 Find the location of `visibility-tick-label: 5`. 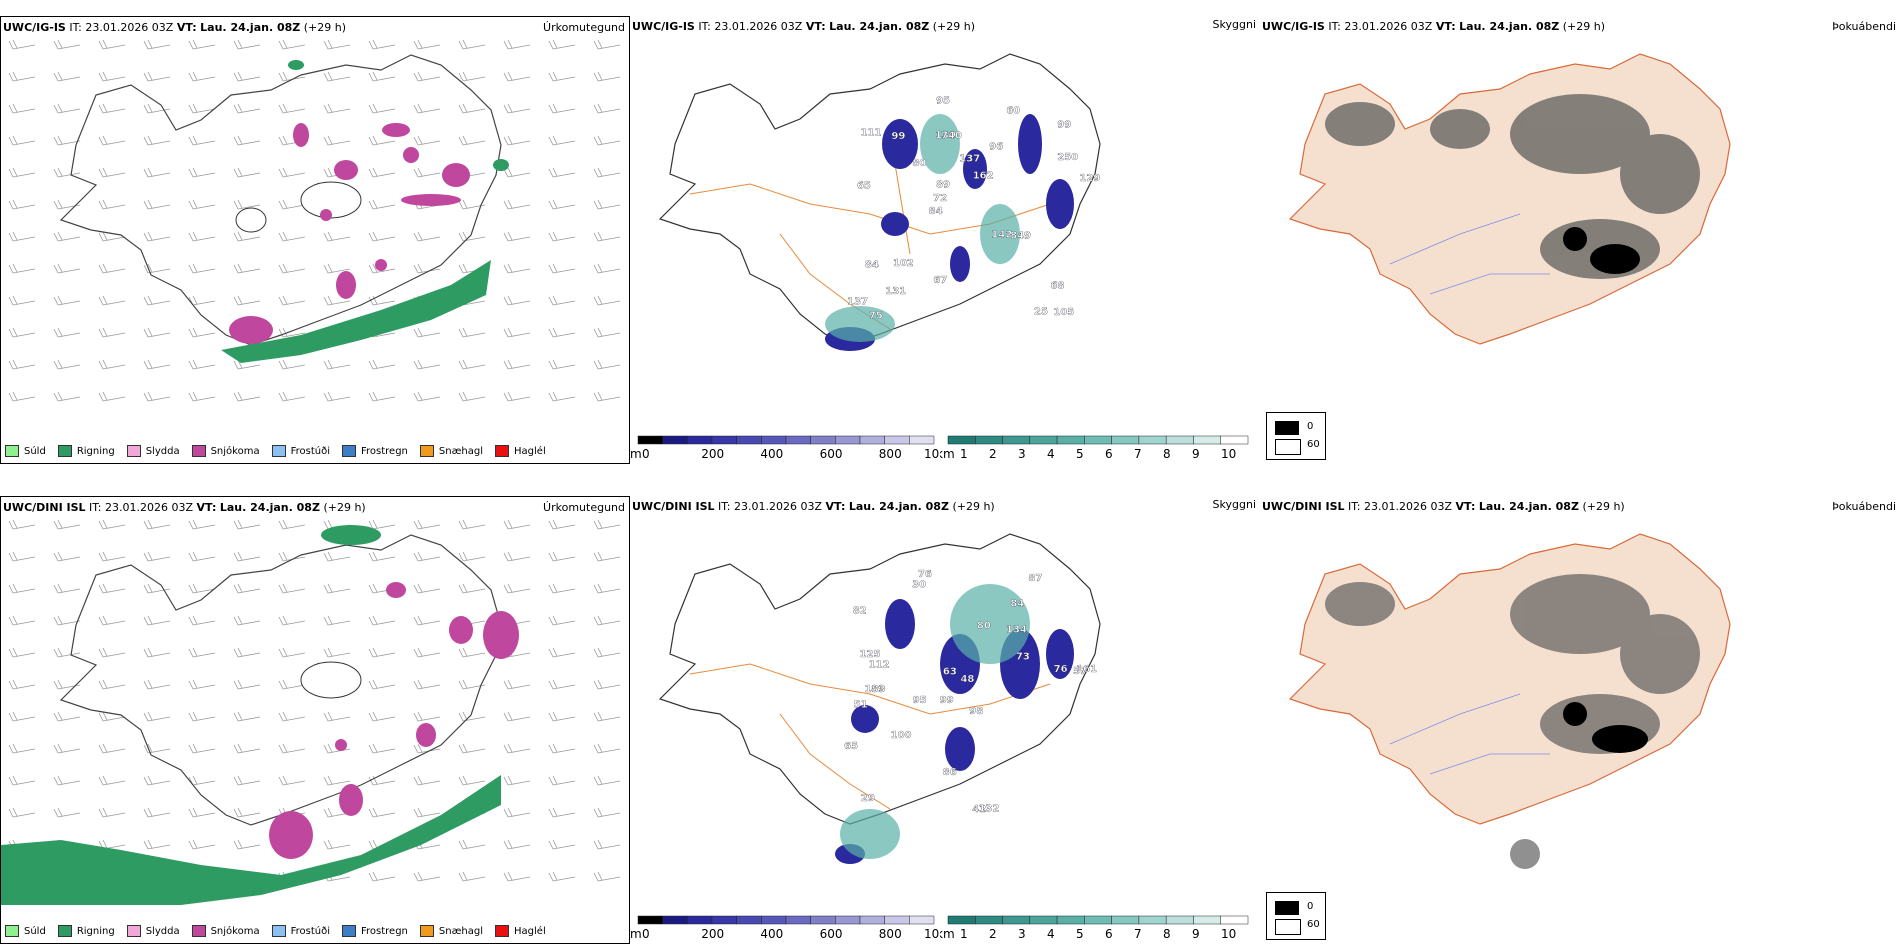

visibility-tick-label: 5 is located at coordinates (1080, 454).